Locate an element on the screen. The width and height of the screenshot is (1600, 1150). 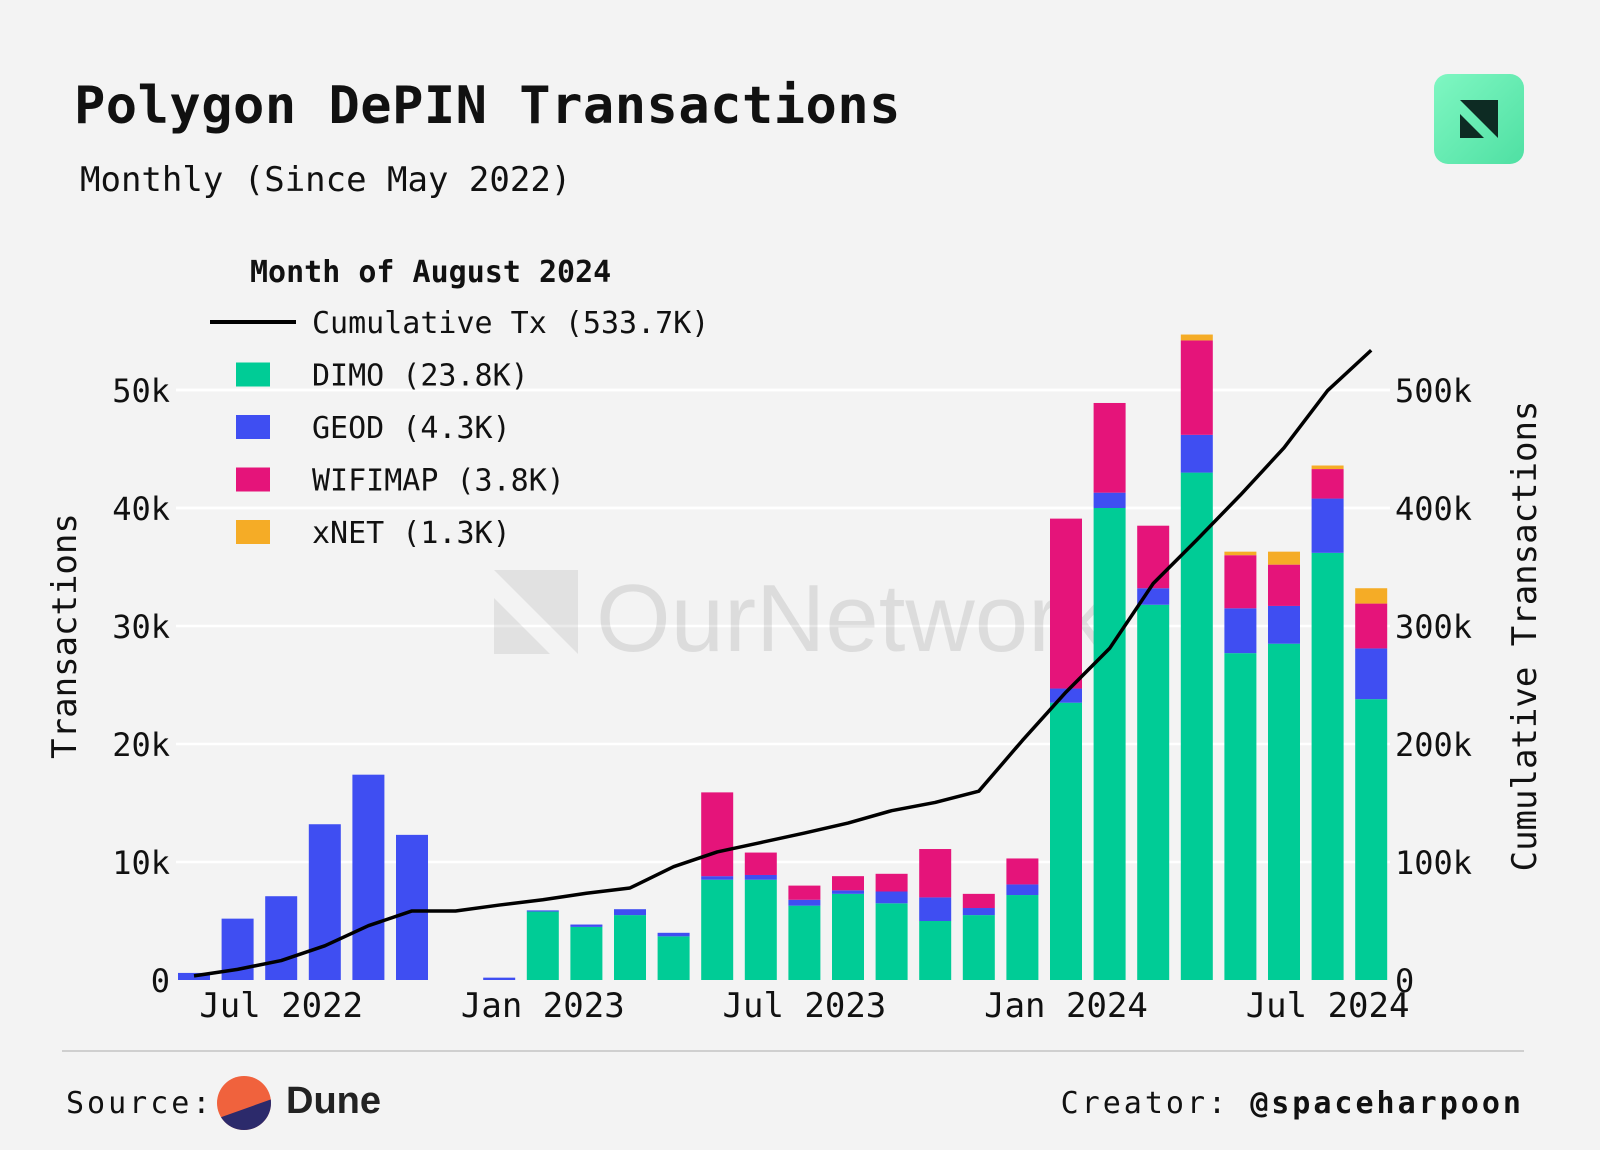
source-name: Dune is located at coordinates (333, 1101).